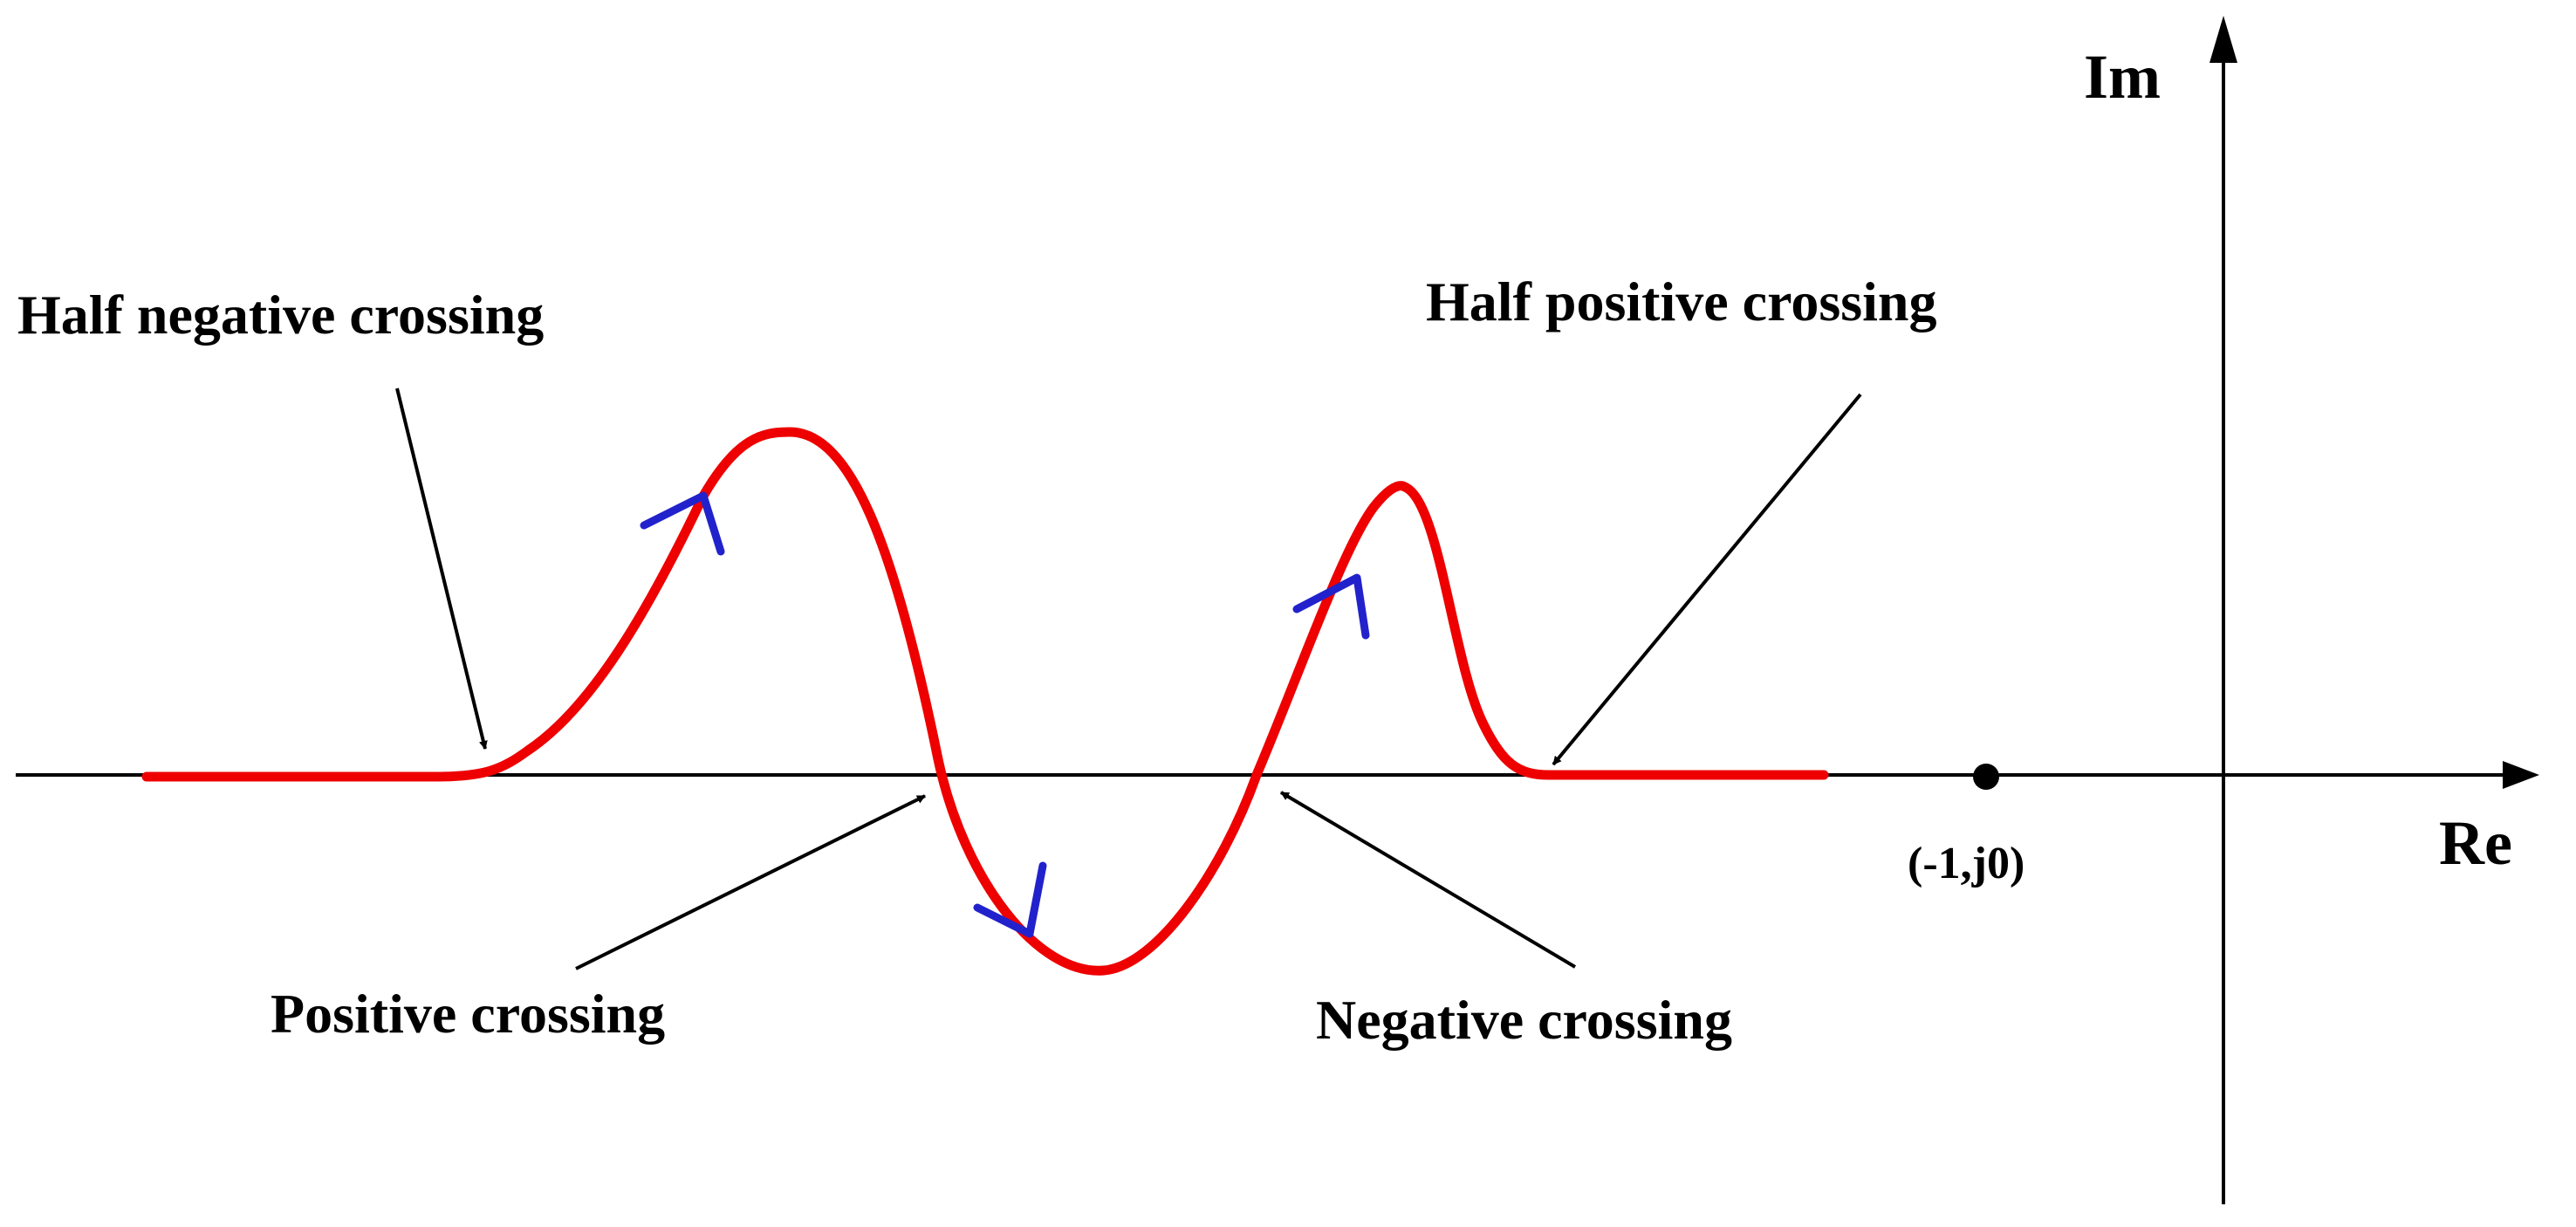 The width and height of the screenshot is (2576, 1227). I want to click on critical-point-marker, so click(1986, 777).